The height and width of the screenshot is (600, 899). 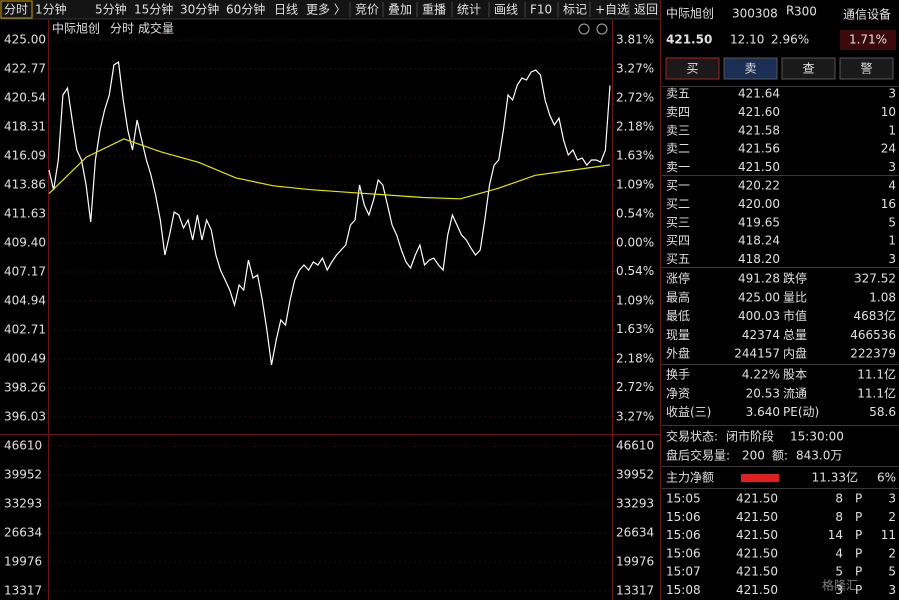 I want to click on y-tick-label: 425.00, so click(x=25, y=40).